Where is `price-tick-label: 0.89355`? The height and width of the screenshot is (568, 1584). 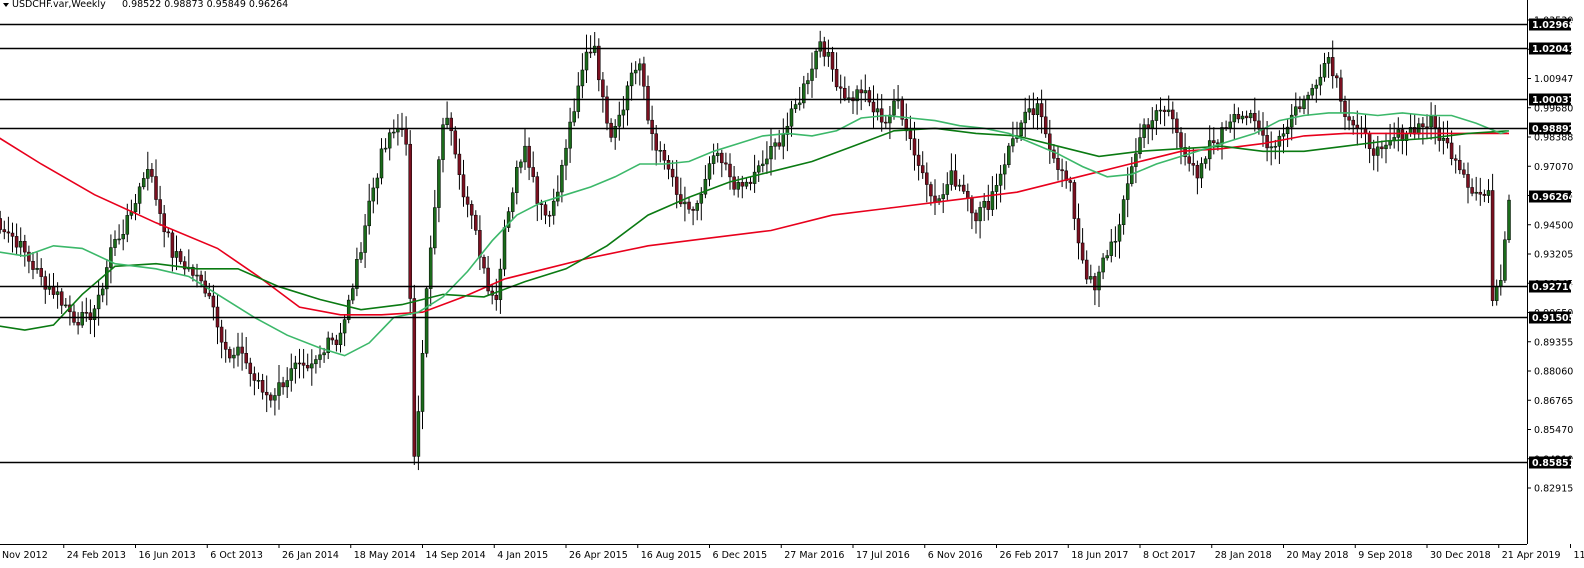 price-tick-label: 0.89355 is located at coordinates (1553, 342).